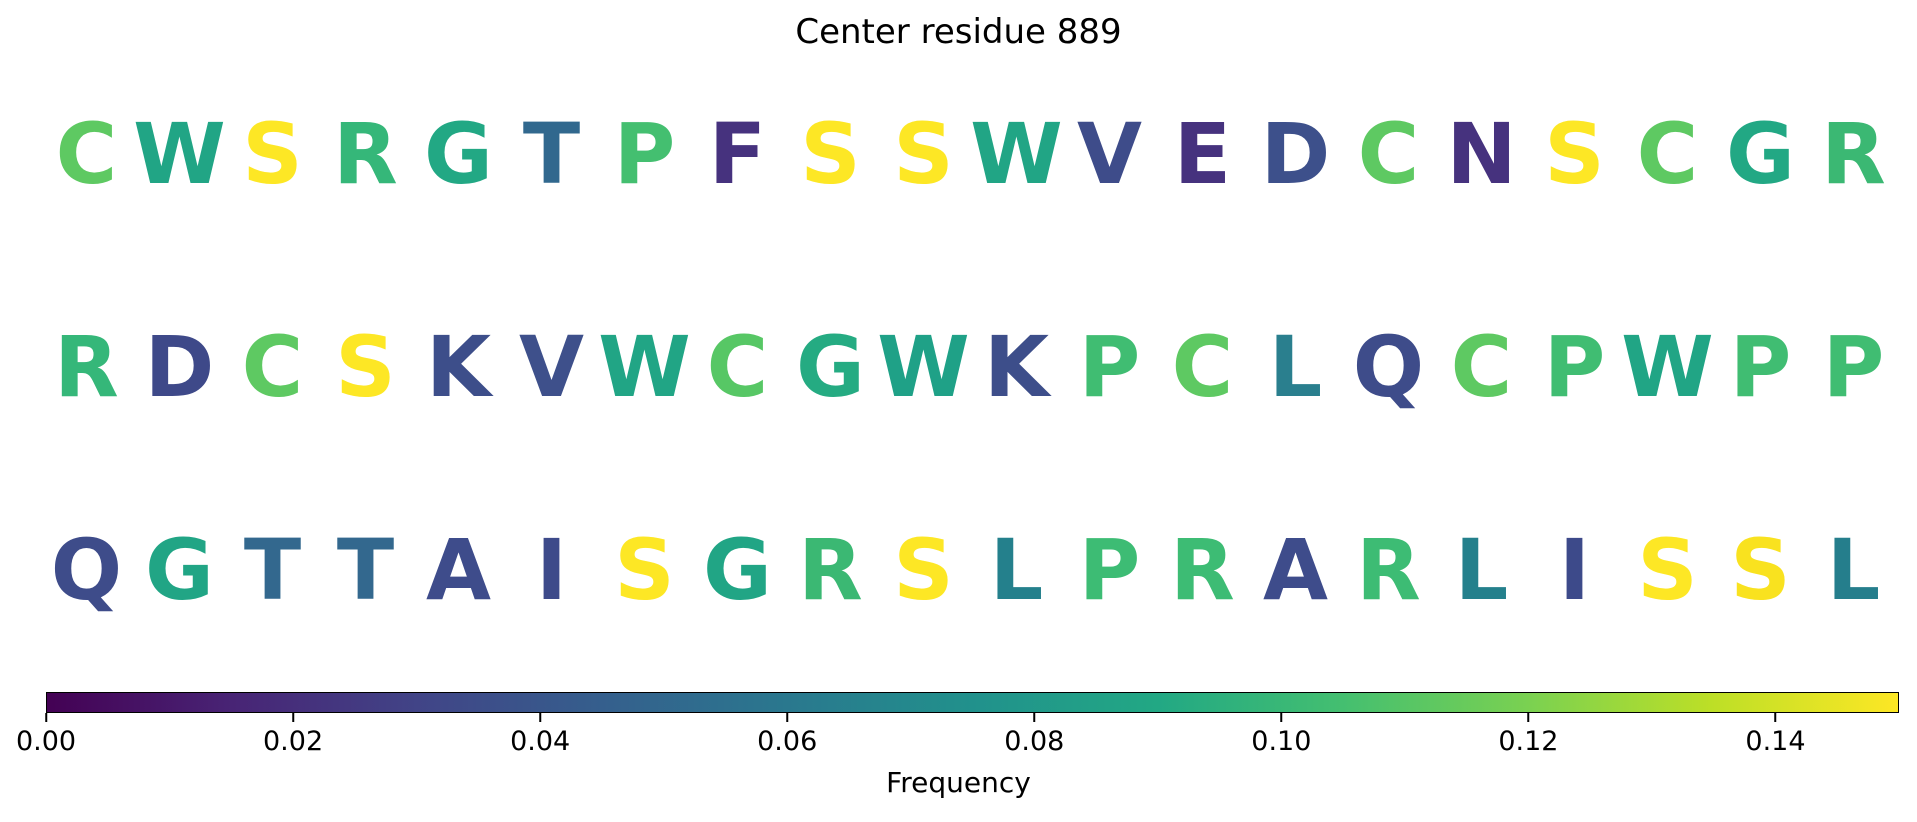  I want to click on colorbar-tick-label: 0.12, so click(1528, 741).